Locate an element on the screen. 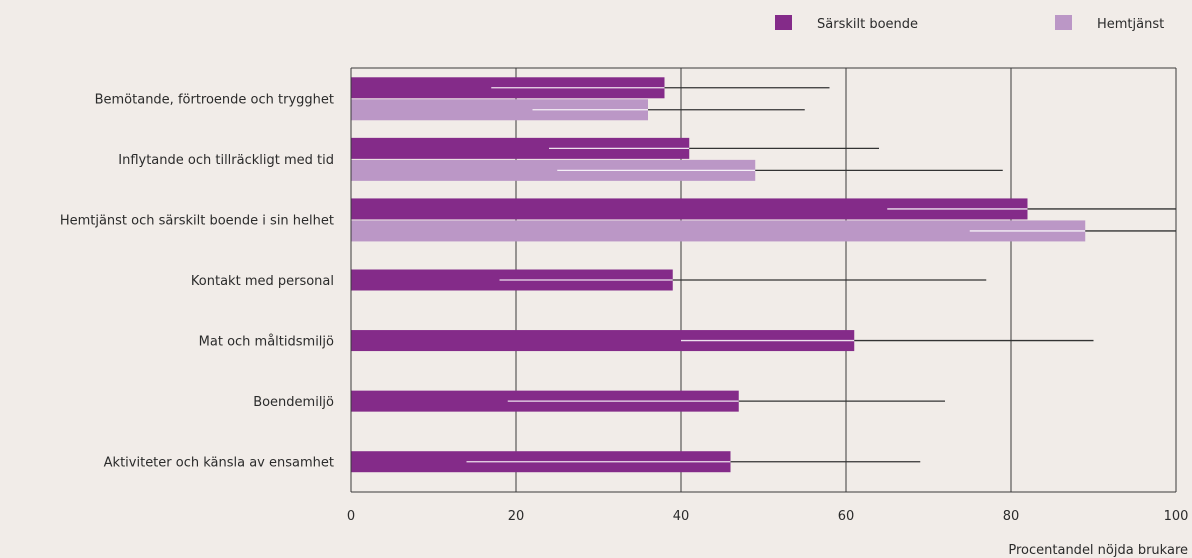 The image size is (1192, 558). x-axis-title: Procentandel nöjda brukare is located at coordinates (1098, 550).